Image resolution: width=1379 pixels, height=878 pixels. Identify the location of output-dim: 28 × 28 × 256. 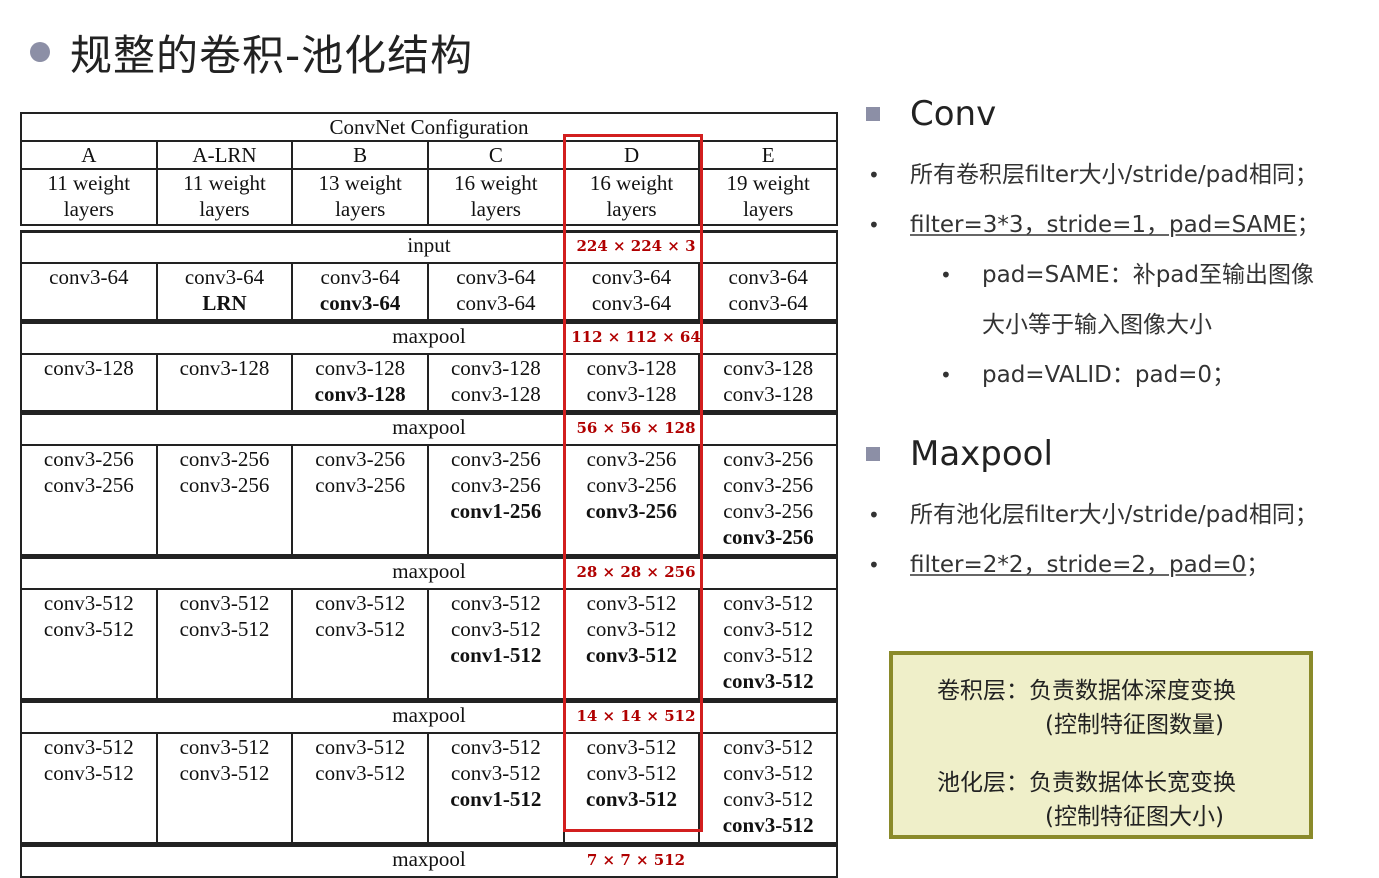
(636, 572).